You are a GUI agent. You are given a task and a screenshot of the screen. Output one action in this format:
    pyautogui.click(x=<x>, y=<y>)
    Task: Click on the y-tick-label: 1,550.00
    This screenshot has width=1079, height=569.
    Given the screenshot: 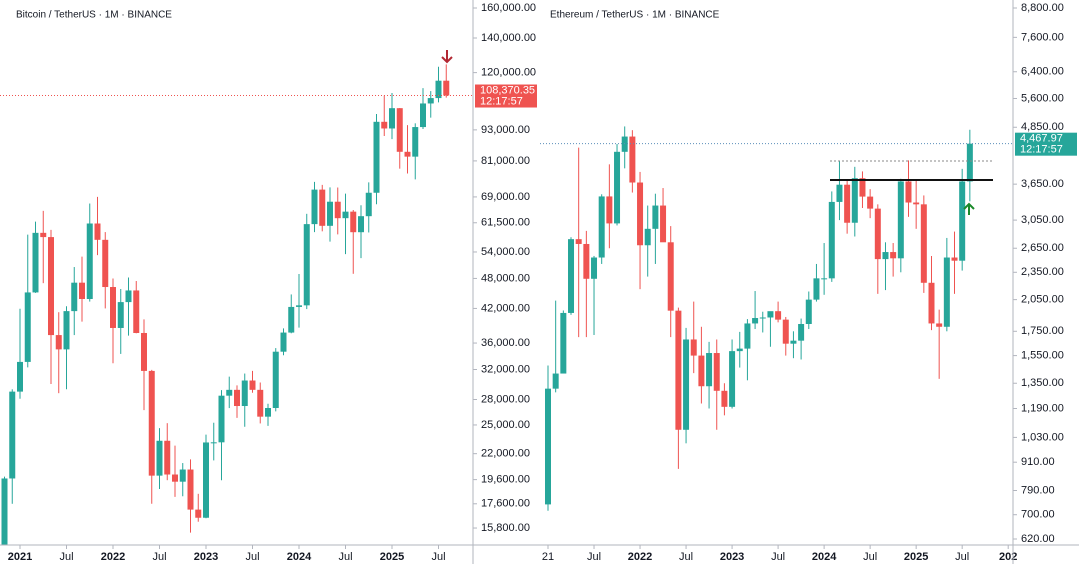 What is the action you would take?
    pyautogui.click(x=1042, y=355)
    